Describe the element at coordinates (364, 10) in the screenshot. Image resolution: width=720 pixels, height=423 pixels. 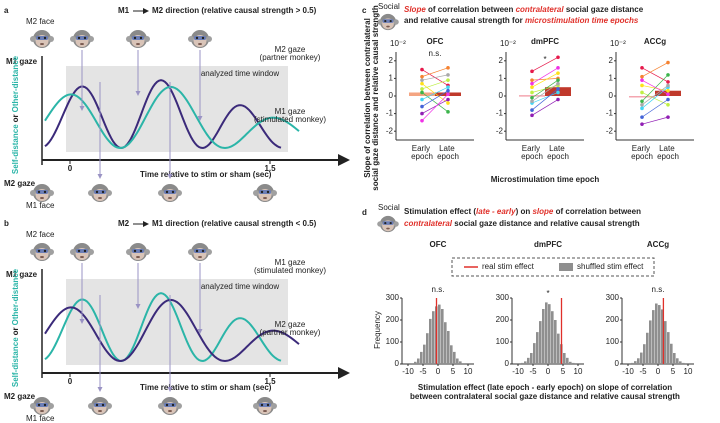
I see `panel-letter: c` at that location.